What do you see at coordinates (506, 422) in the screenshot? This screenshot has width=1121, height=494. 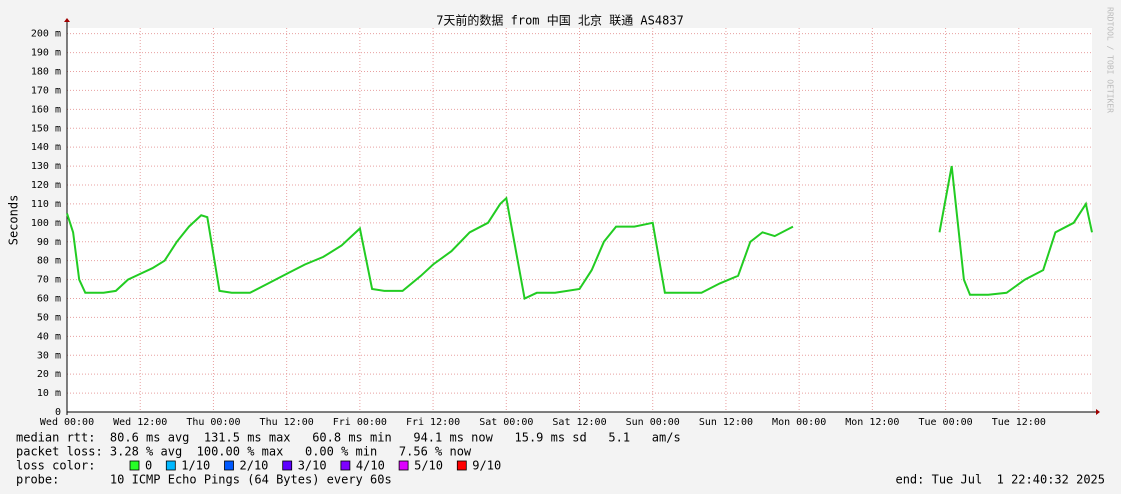 I see `x-tick-label: Sat 00:00` at bounding box center [506, 422].